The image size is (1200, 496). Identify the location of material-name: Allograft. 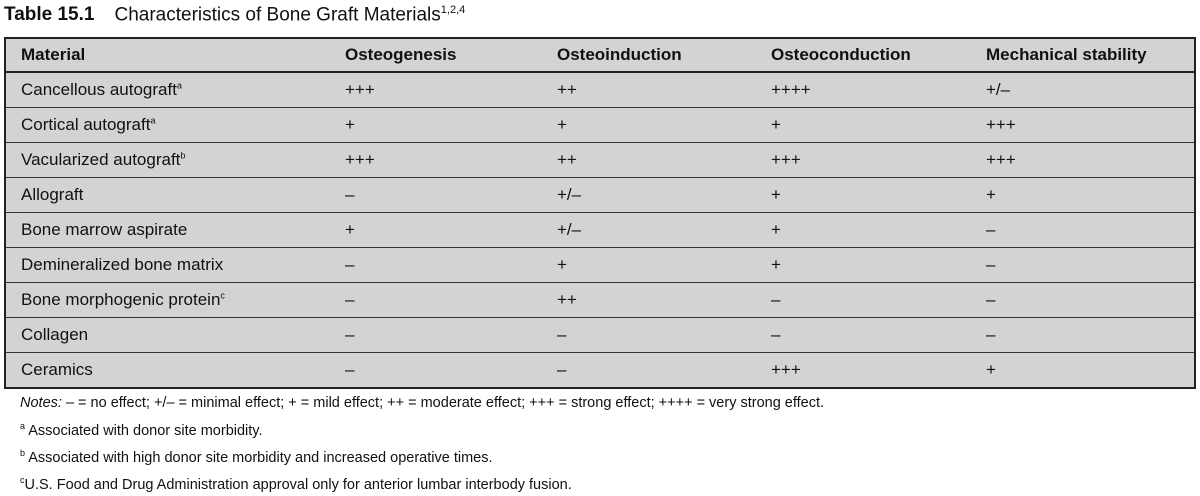
(52, 194).